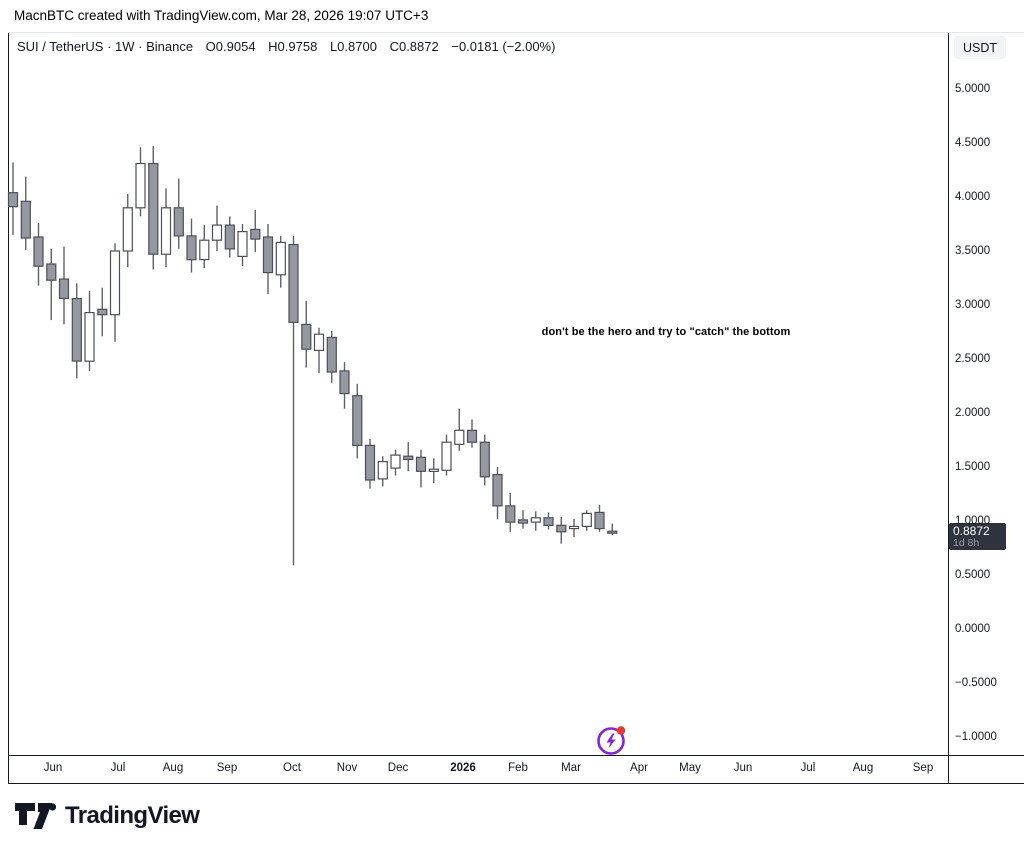 The image size is (1024, 848). What do you see at coordinates (8, 408) in the screenshot?
I see `chart-frame-left` at bounding box center [8, 408].